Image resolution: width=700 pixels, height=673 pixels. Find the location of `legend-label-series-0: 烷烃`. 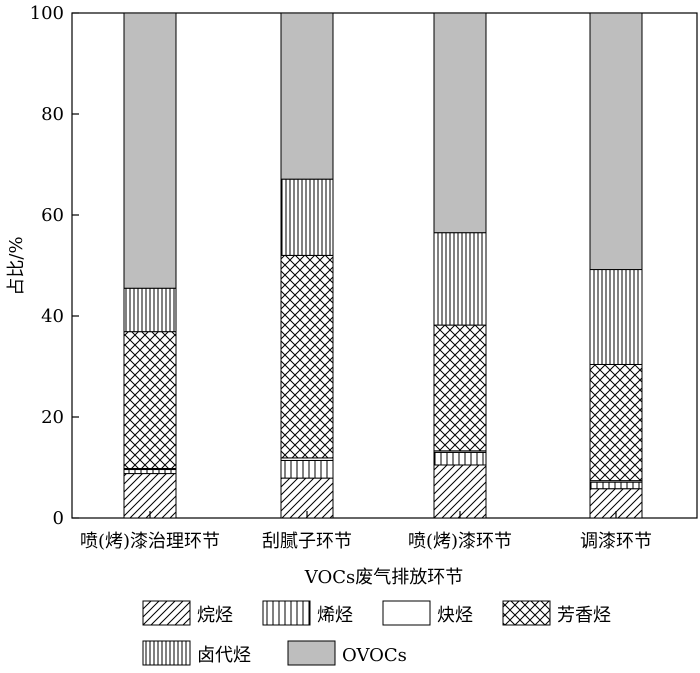

legend-label-series-0: 烷烃 is located at coordinates (215, 615).